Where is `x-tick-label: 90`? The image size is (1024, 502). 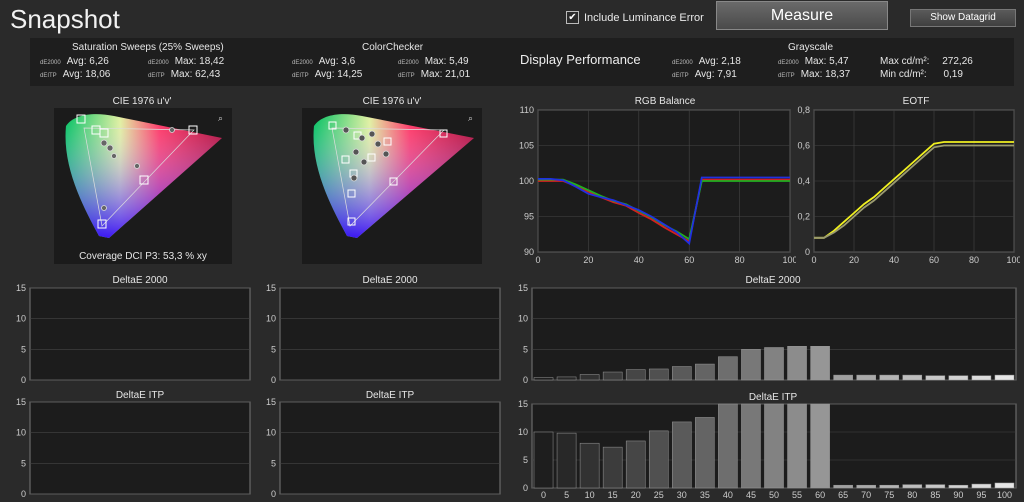 x-tick-label: 90 is located at coordinates (958, 495).